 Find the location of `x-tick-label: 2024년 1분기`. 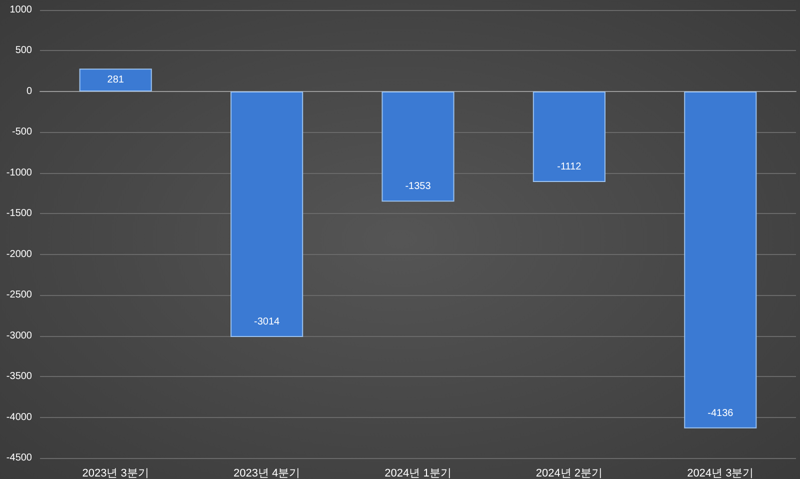

x-tick-label: 2024년 1분기 is located at coordinates (418, 473).